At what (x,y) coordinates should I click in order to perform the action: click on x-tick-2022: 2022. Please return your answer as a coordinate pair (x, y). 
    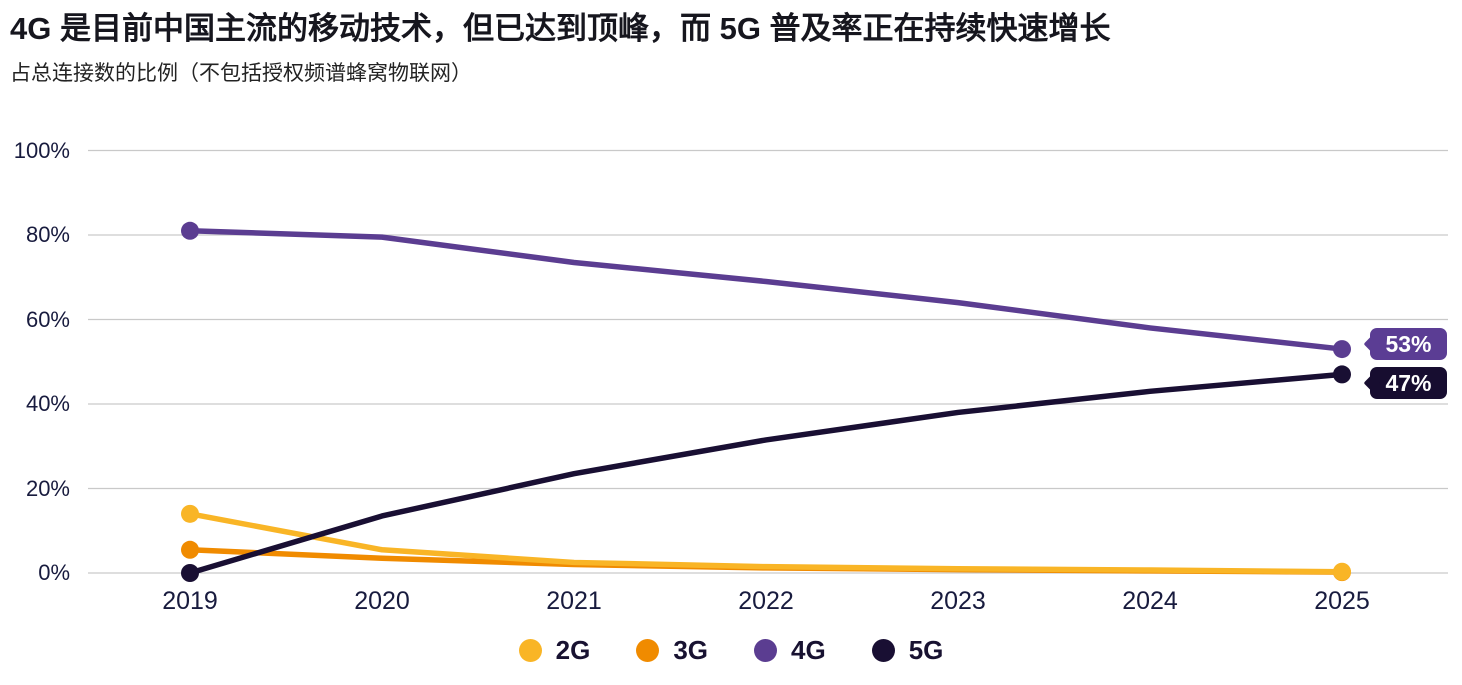
    Looking at the image, I should click on (766, 601).